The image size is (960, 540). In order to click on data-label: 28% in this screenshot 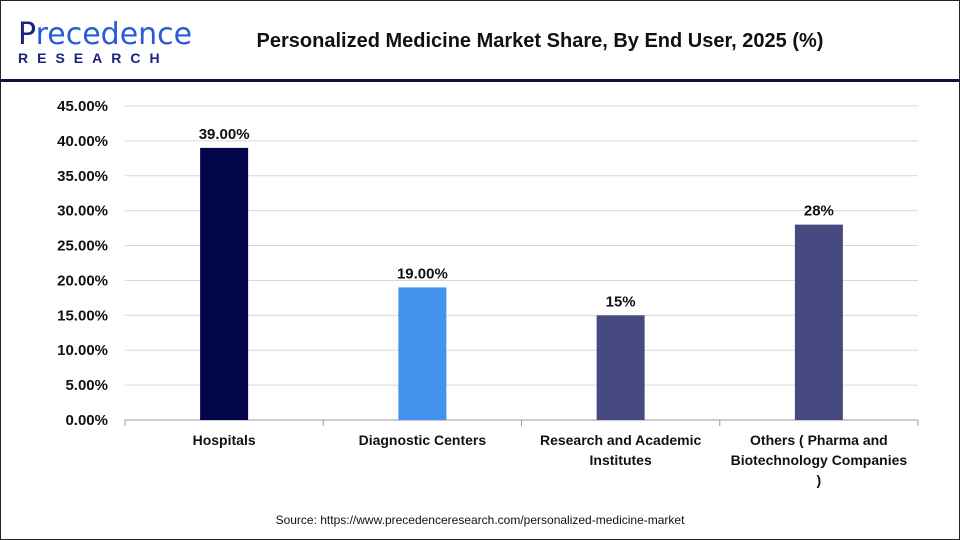, I will do `click(819, 211)`.